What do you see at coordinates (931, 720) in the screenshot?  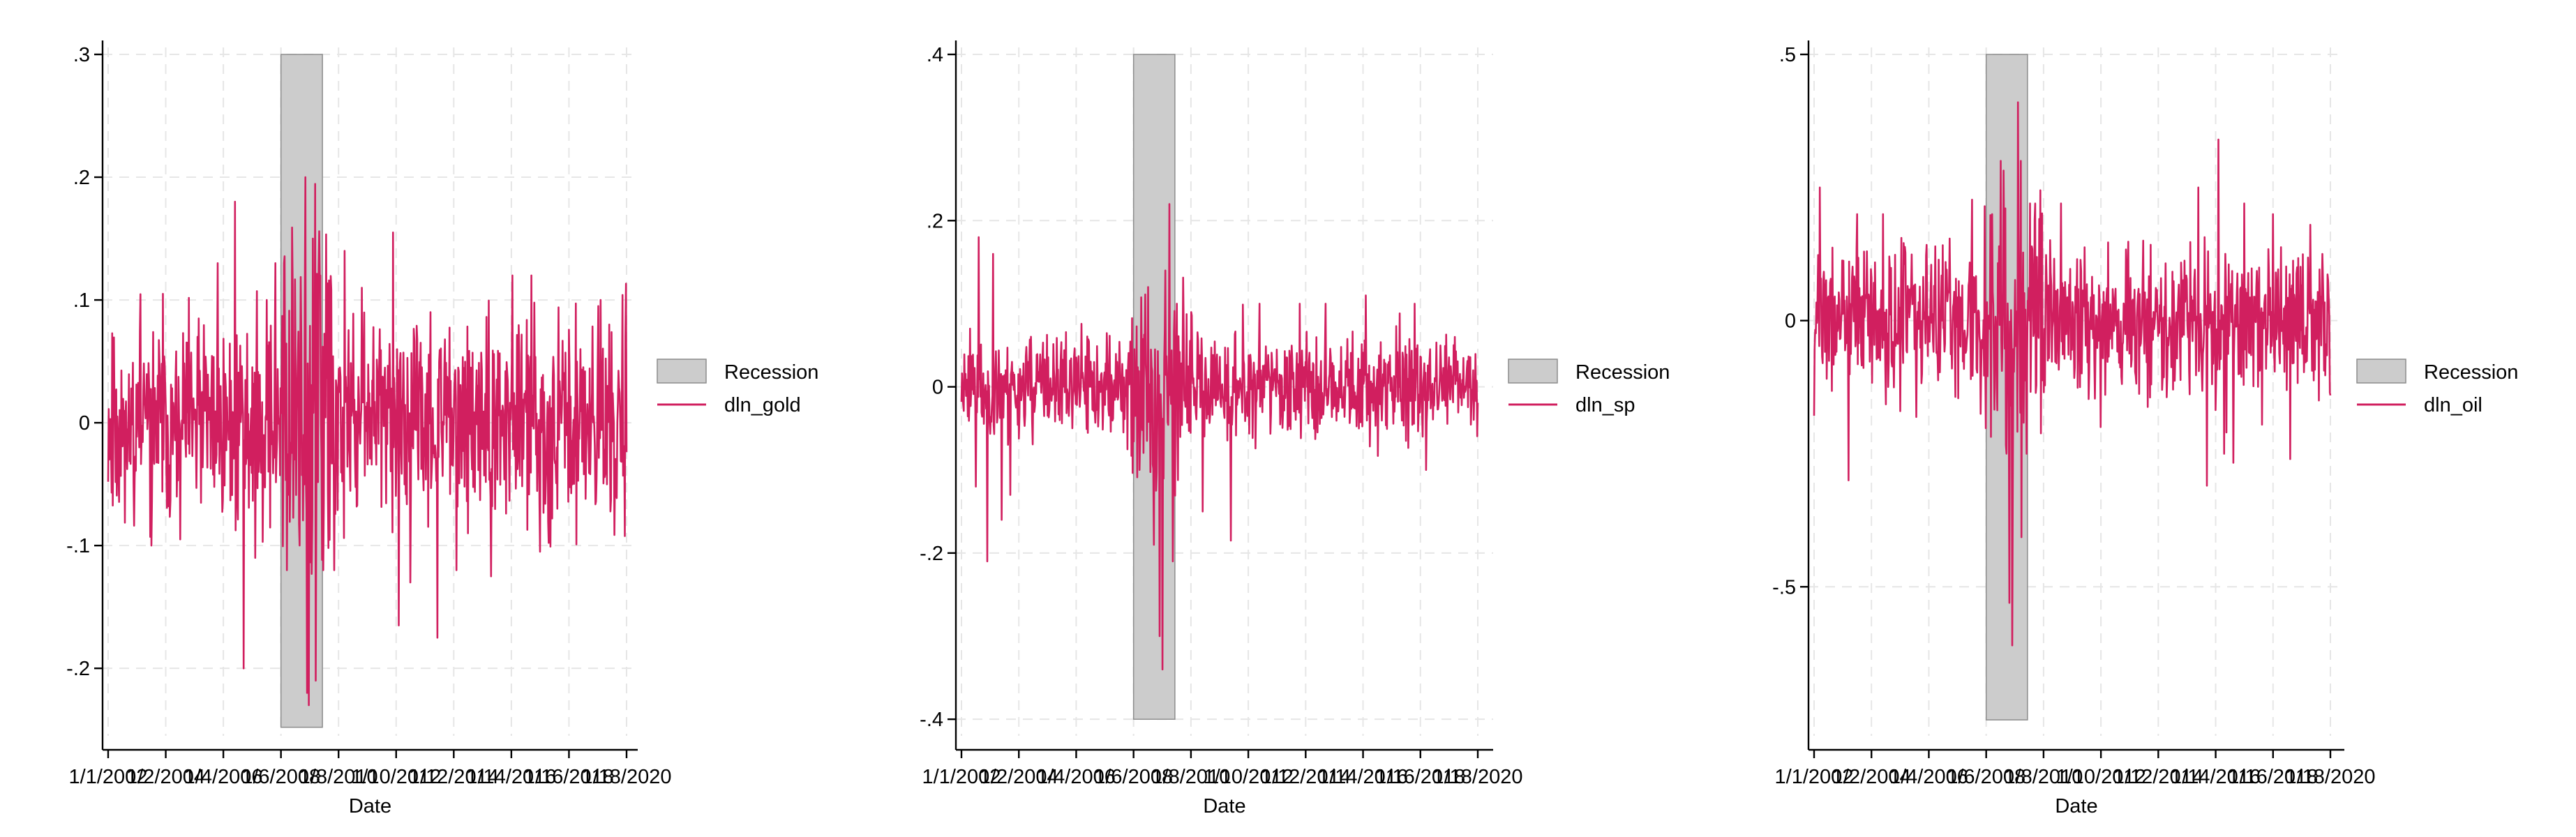 I see `y-tick-label: -.4` at bounding box center [931, 720].